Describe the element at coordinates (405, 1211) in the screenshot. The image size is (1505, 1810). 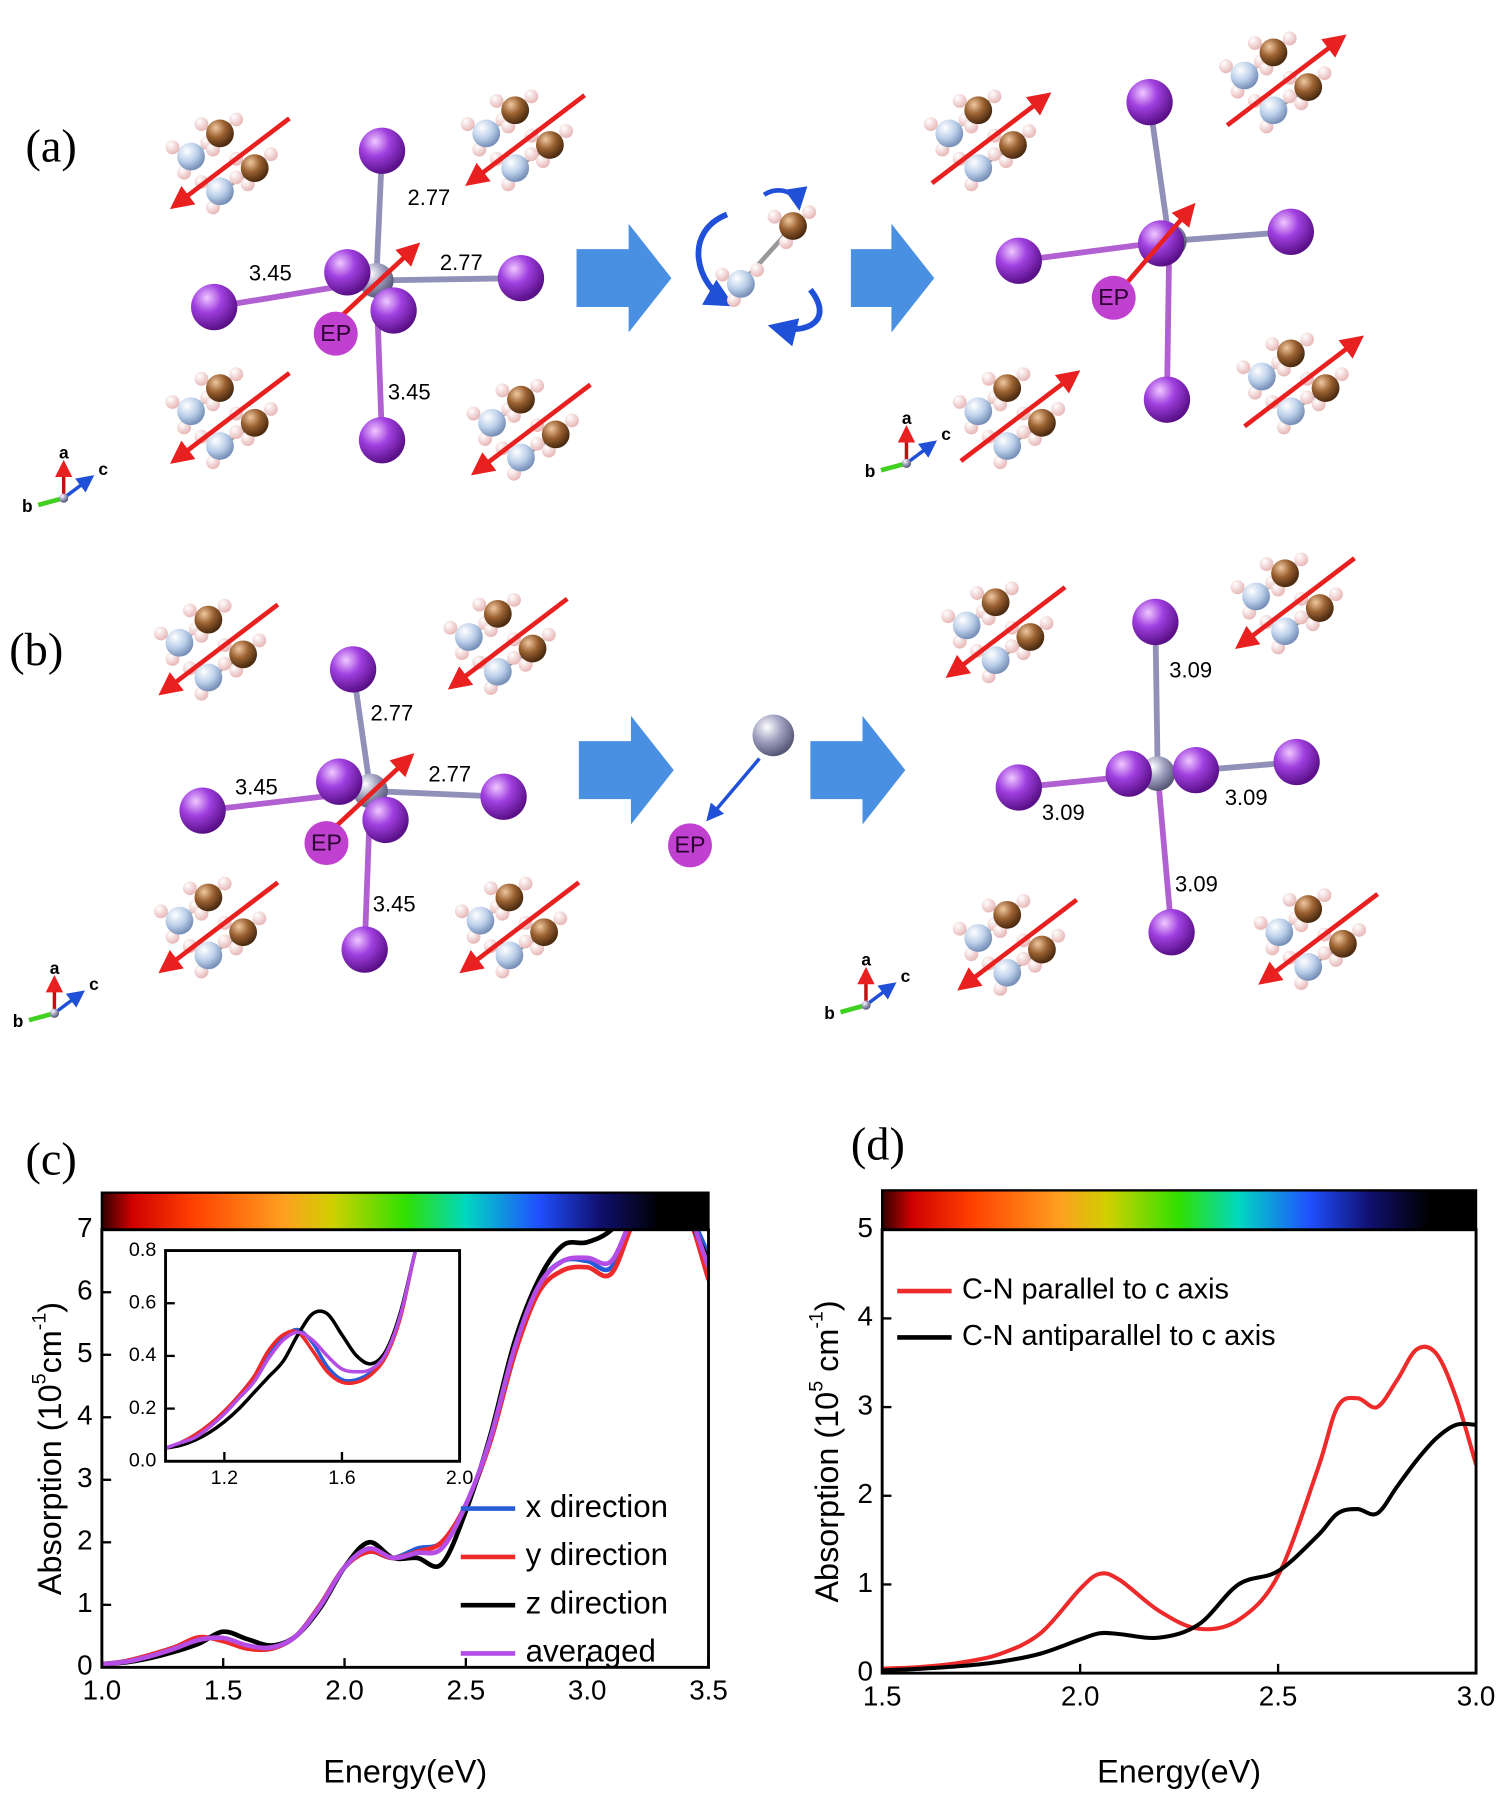
I see `color-bar` at that location.